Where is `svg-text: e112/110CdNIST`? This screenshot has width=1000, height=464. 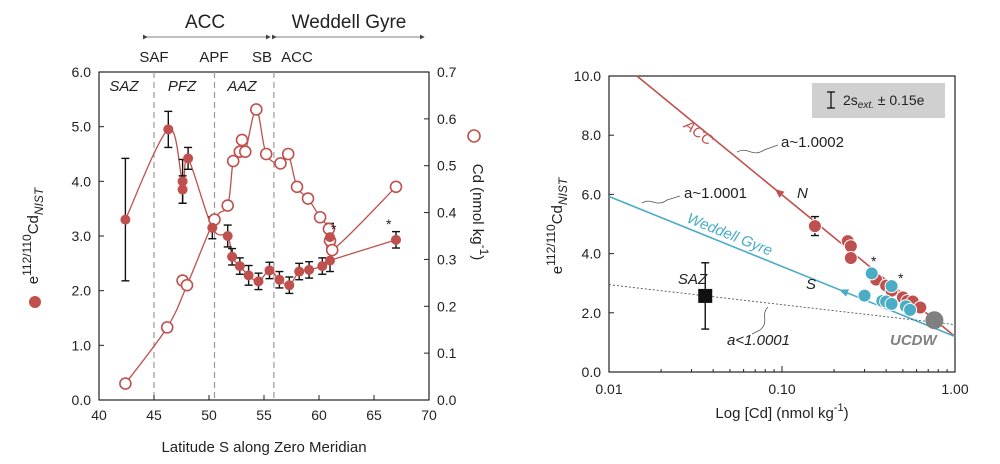 svg-text: e112/110CdNIST is located at coordinates (557, 225).